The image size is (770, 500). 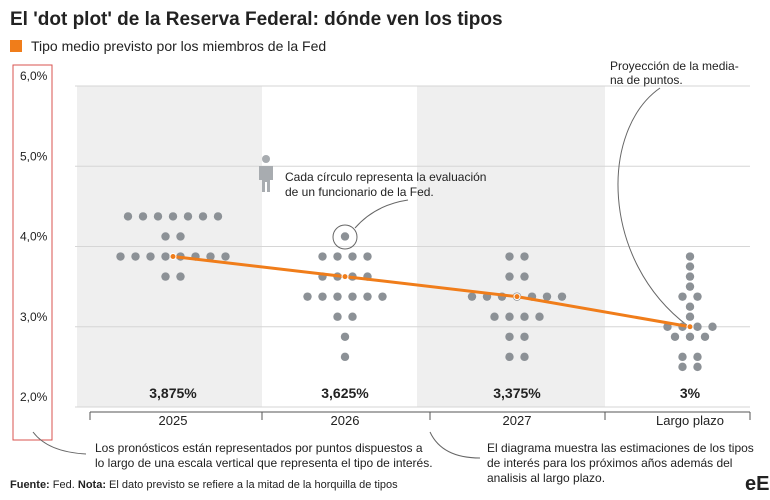 I want to click on x-tick-label: 2026, so click(x=345, y=420).